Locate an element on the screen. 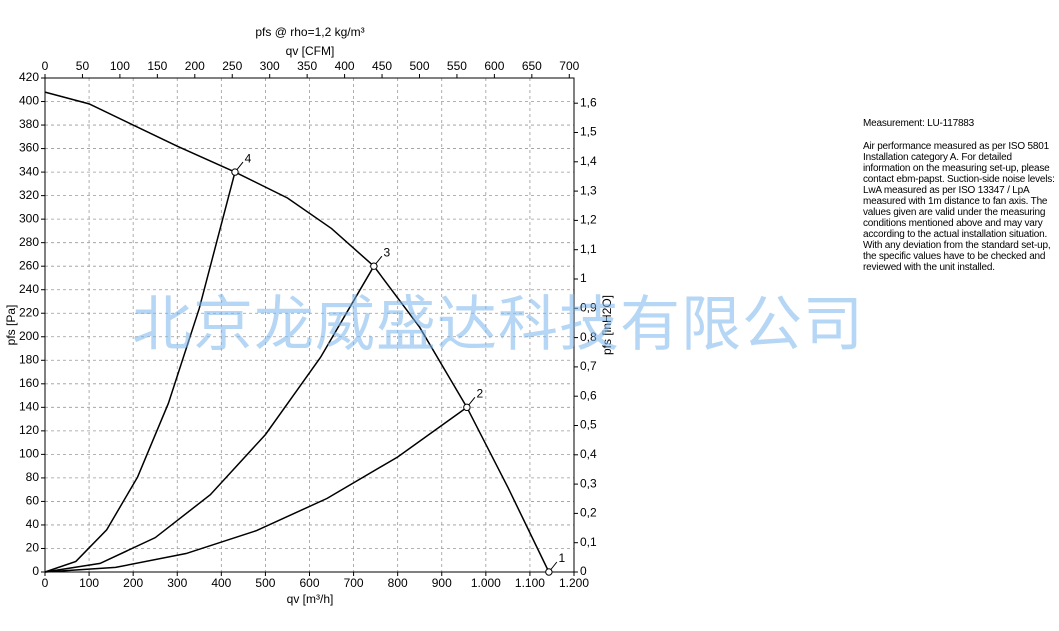 This screenshot has height=631, width=1059. x2-tick-label: 600 is located at coordinates (494, 66).